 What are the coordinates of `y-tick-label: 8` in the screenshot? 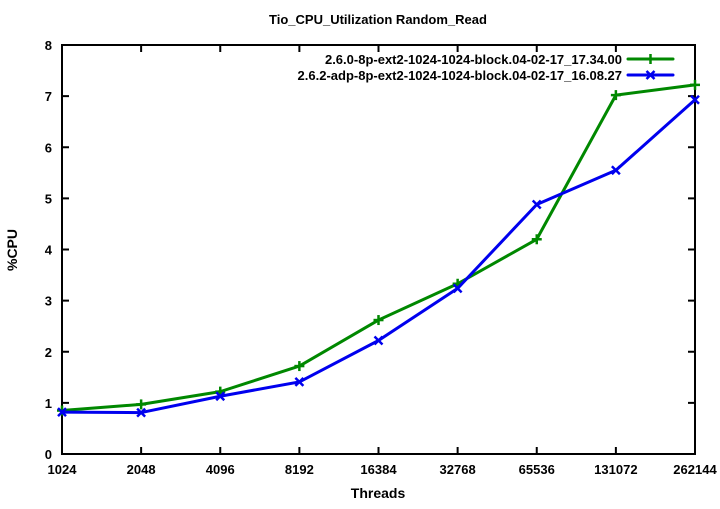 It's located at (48, 45).